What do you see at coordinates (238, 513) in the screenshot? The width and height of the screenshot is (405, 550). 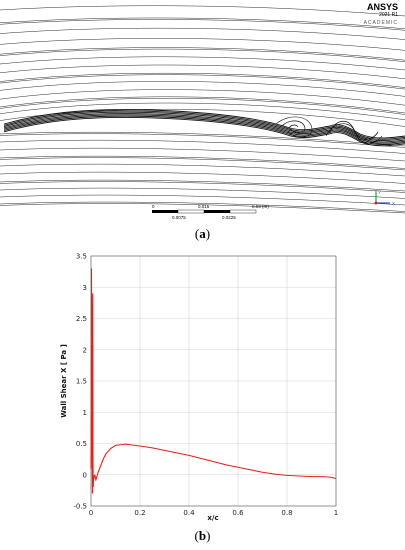 I see `x-tick-label: 0.6` at bounding box center [238, 513].